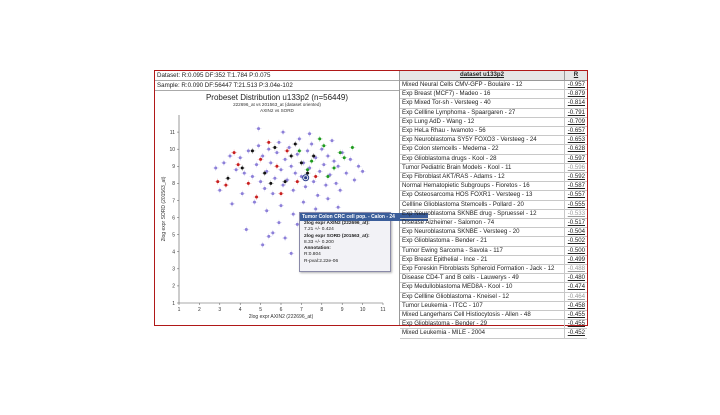 This screenshot has height=415, width=720. Describe the element at coordinates (575, 168) in the screenshot. I see `r-value-link: -0.596` at that location.